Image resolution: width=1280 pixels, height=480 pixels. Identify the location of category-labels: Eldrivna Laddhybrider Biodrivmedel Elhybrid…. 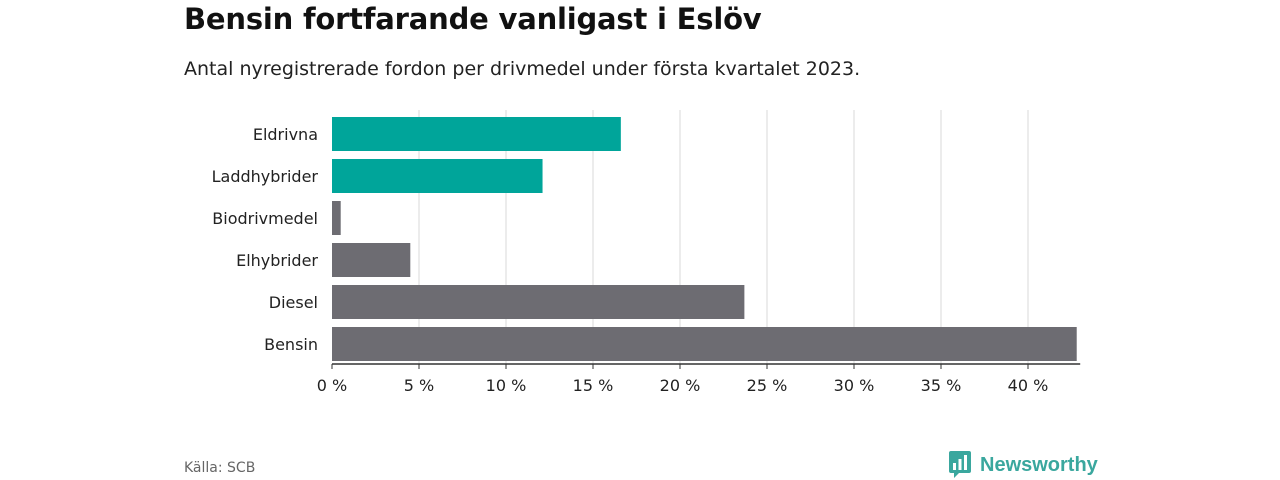
(265, 239).